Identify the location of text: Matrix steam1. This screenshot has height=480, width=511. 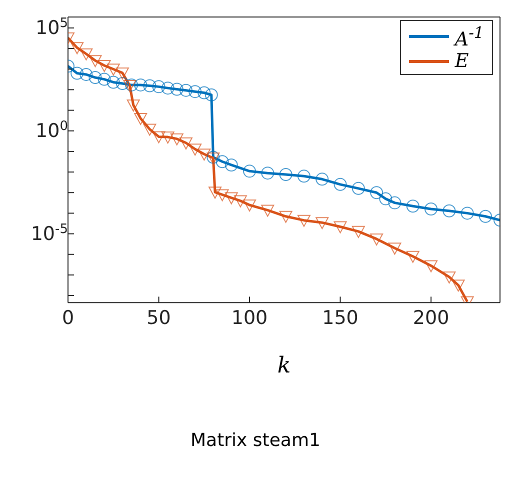
(256, 440).